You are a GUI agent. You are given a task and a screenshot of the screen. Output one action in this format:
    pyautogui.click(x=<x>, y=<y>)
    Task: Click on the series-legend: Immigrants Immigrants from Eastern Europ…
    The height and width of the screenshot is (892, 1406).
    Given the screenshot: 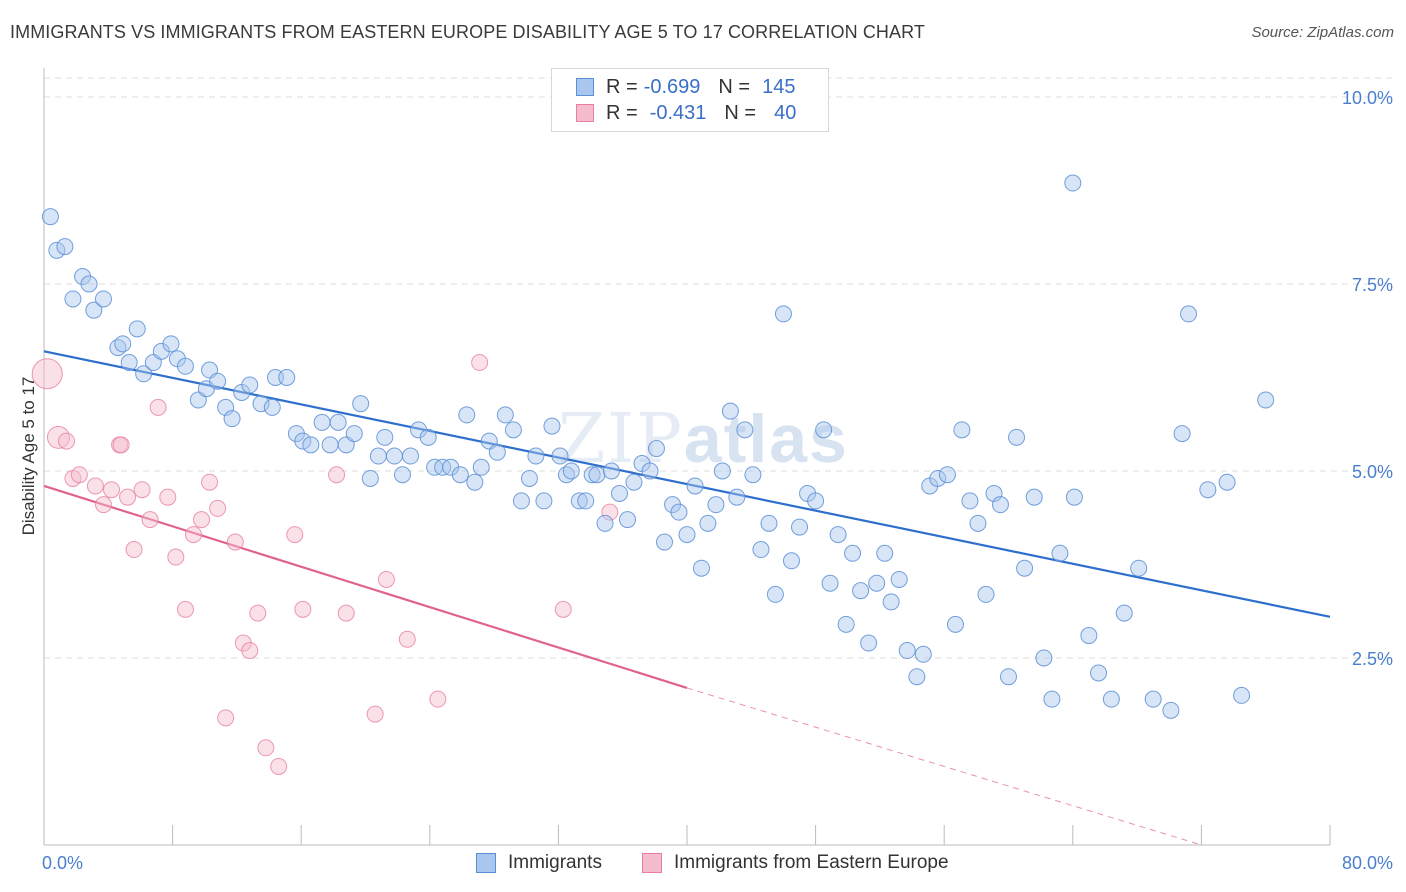 What is the action you would take?
    pyautogui.click(x=703, y=865)
    